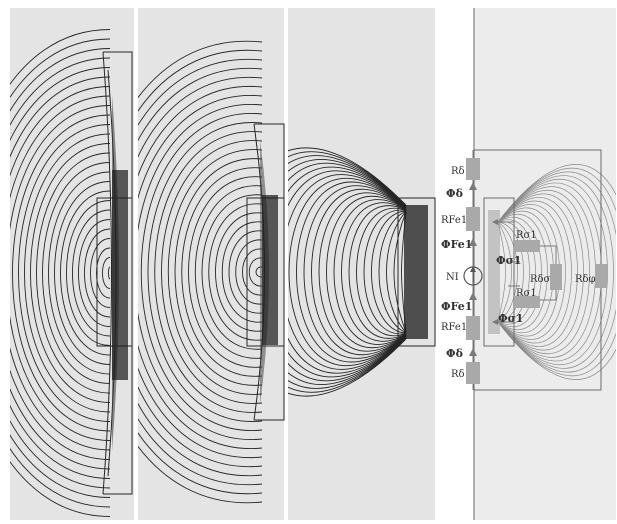  I want to click on resistor-r-delta-top, so click(473, 169).